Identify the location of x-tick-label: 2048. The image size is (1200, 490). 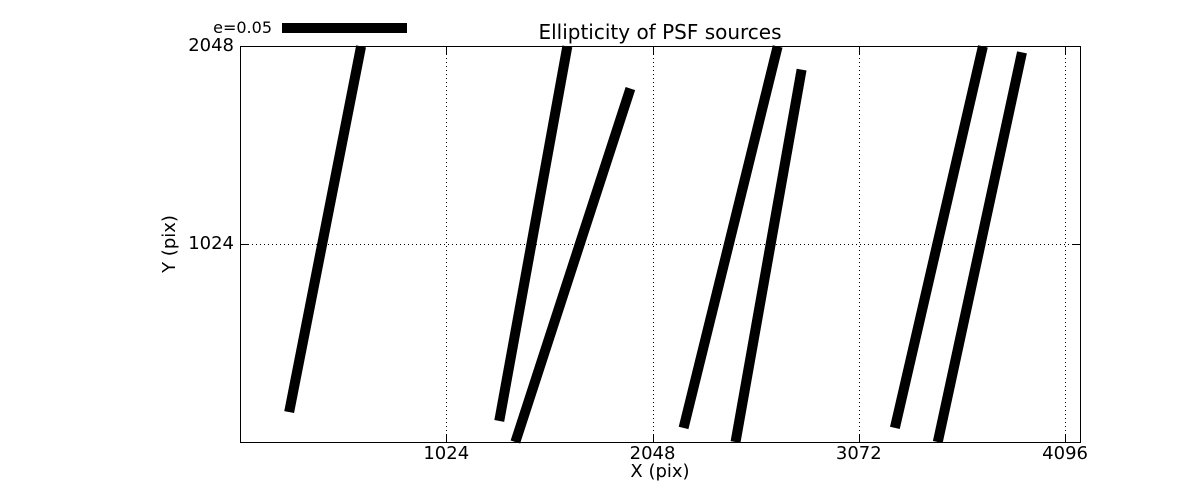
(652, 453).